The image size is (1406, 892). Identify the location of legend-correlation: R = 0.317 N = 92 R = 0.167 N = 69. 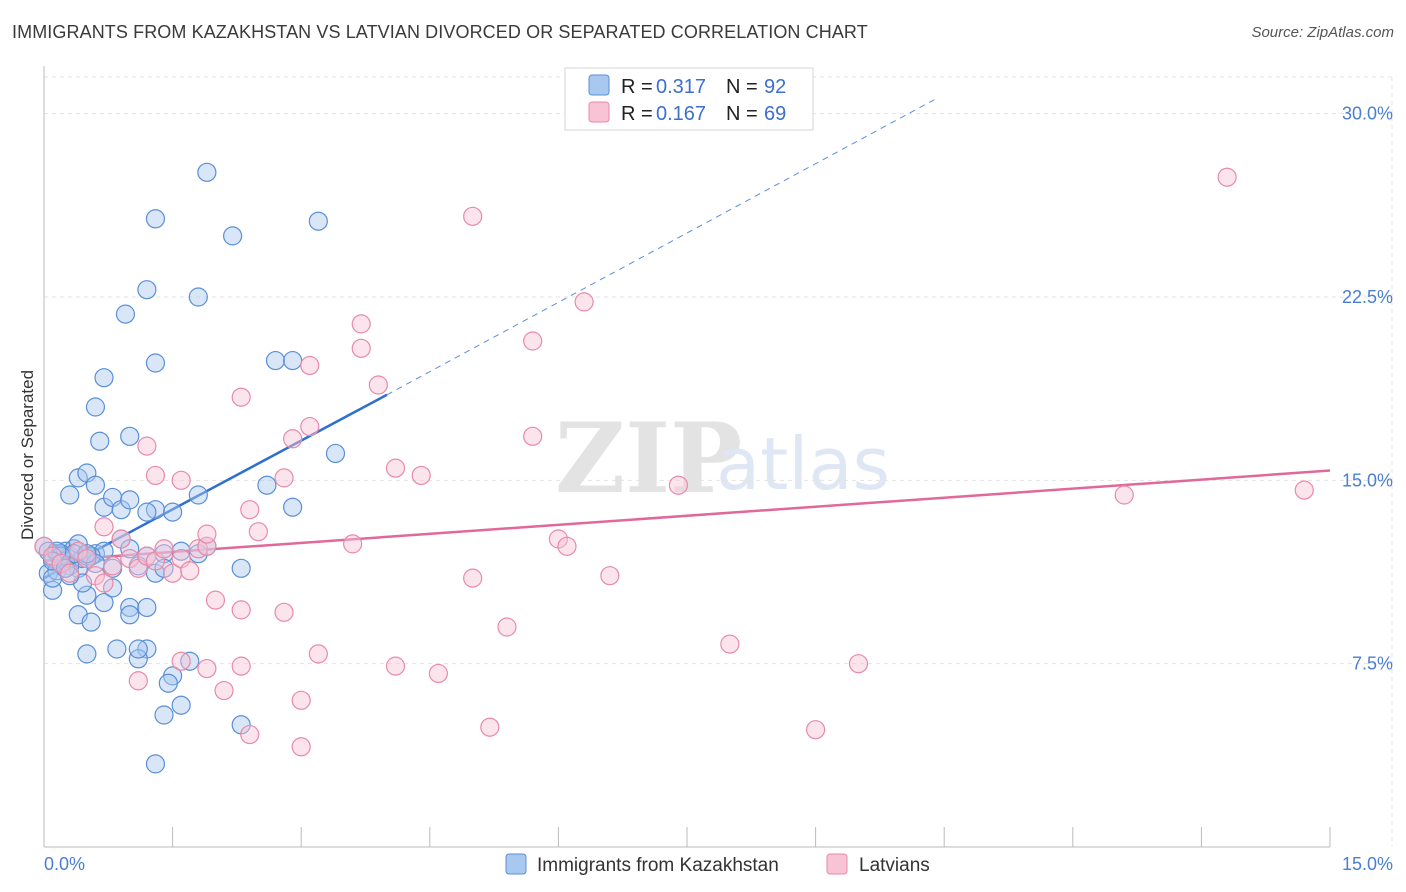
(689, 99).